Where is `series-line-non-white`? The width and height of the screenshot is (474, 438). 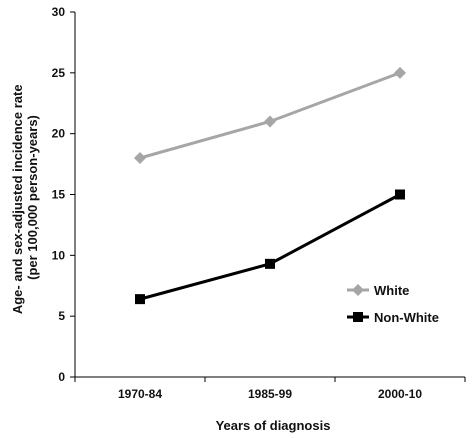
series-line-non-white is located at coordinates (270, 247).